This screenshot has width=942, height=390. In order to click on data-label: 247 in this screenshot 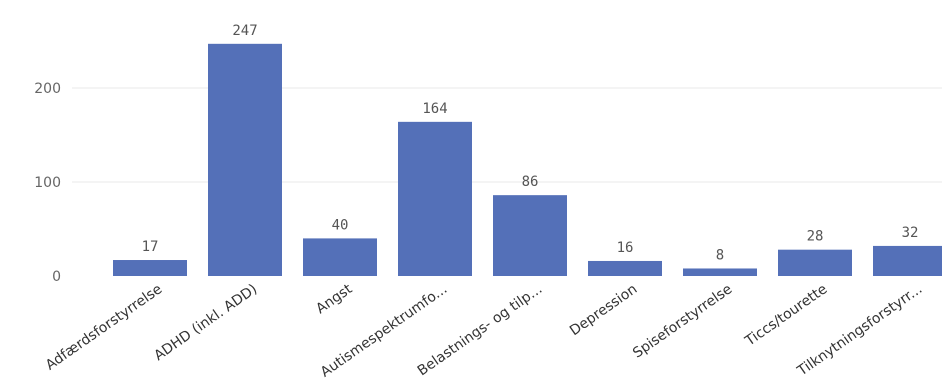, I will do `click(244, 31)`.